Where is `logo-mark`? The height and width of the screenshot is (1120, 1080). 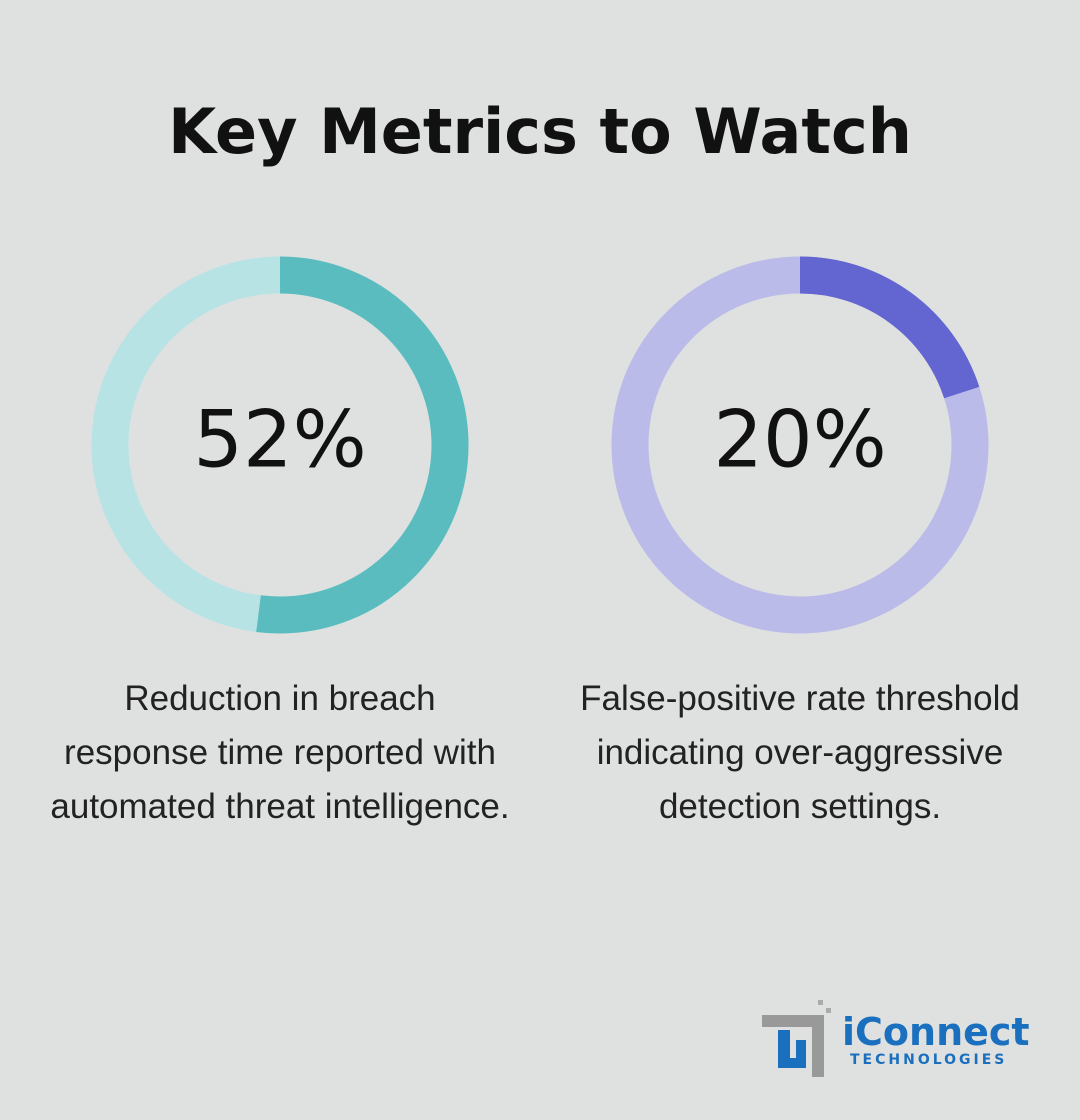 logo-mark is located at coordinates (796, 1038).